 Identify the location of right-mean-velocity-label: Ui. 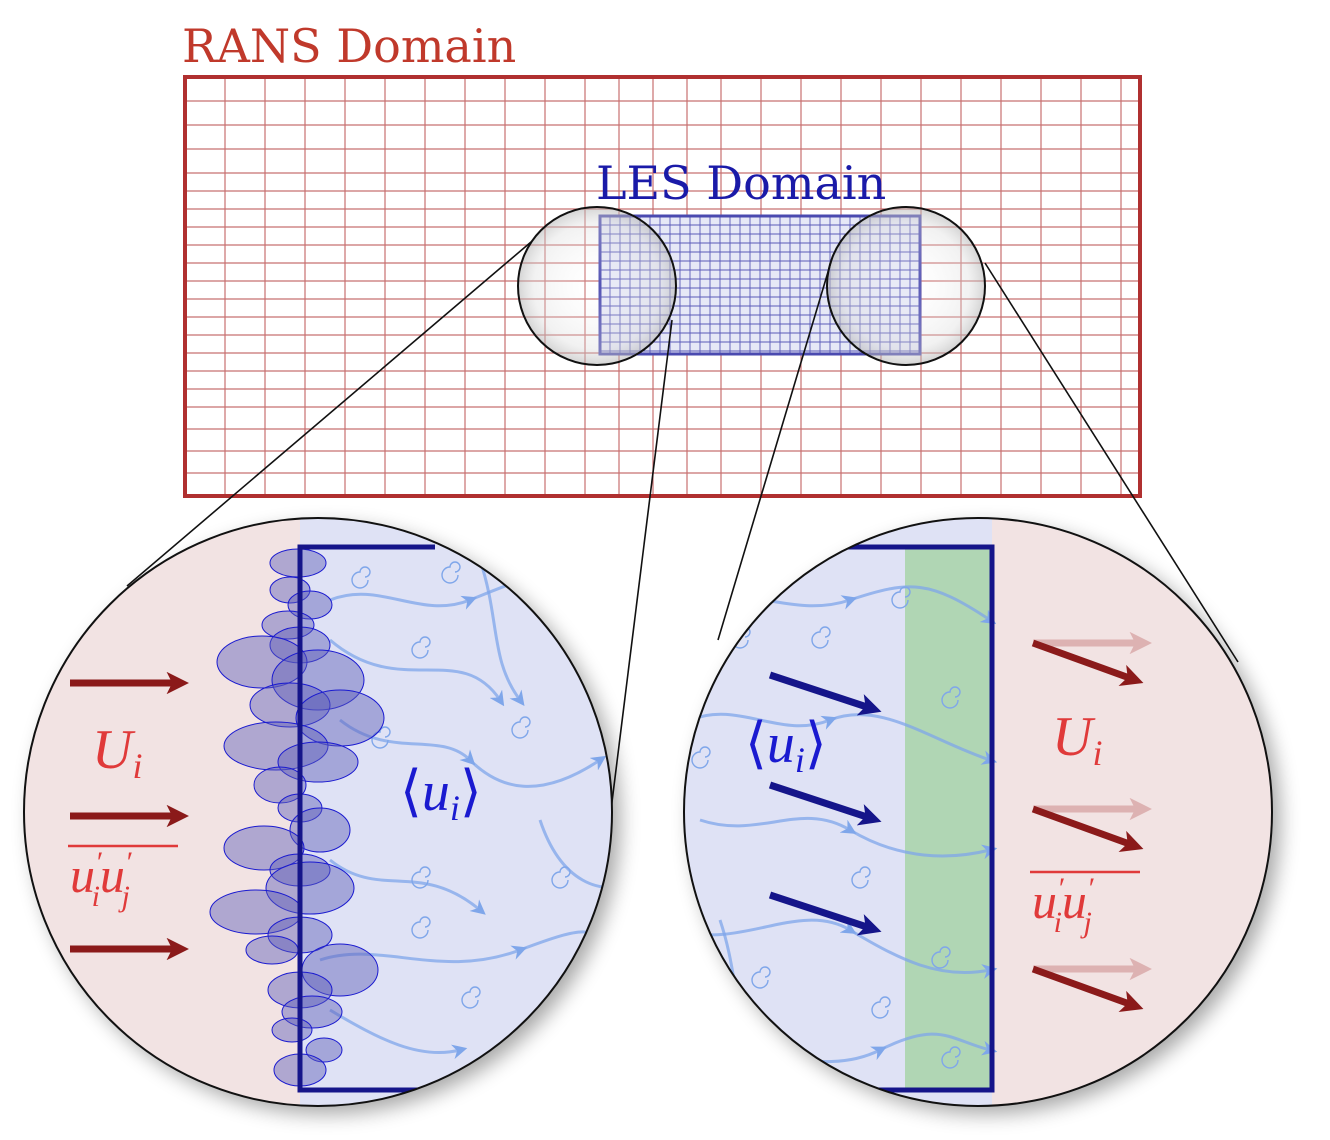
(1077, 739).